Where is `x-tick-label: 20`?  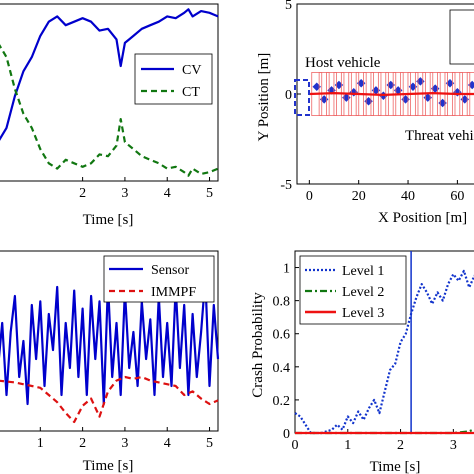 x-tick-label: 20 is located at coordinates (359, 196).